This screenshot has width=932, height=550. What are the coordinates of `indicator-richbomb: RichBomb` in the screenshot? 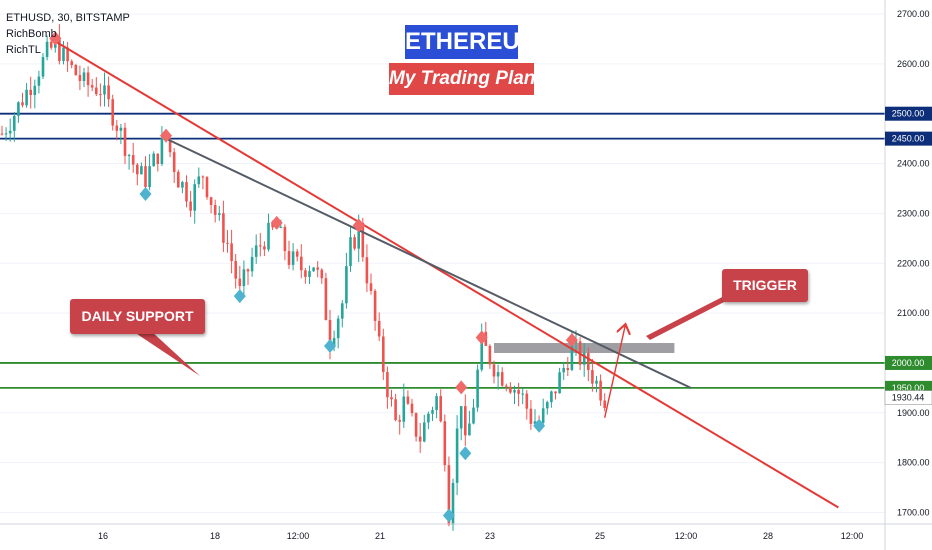 It's located at (31, 34).